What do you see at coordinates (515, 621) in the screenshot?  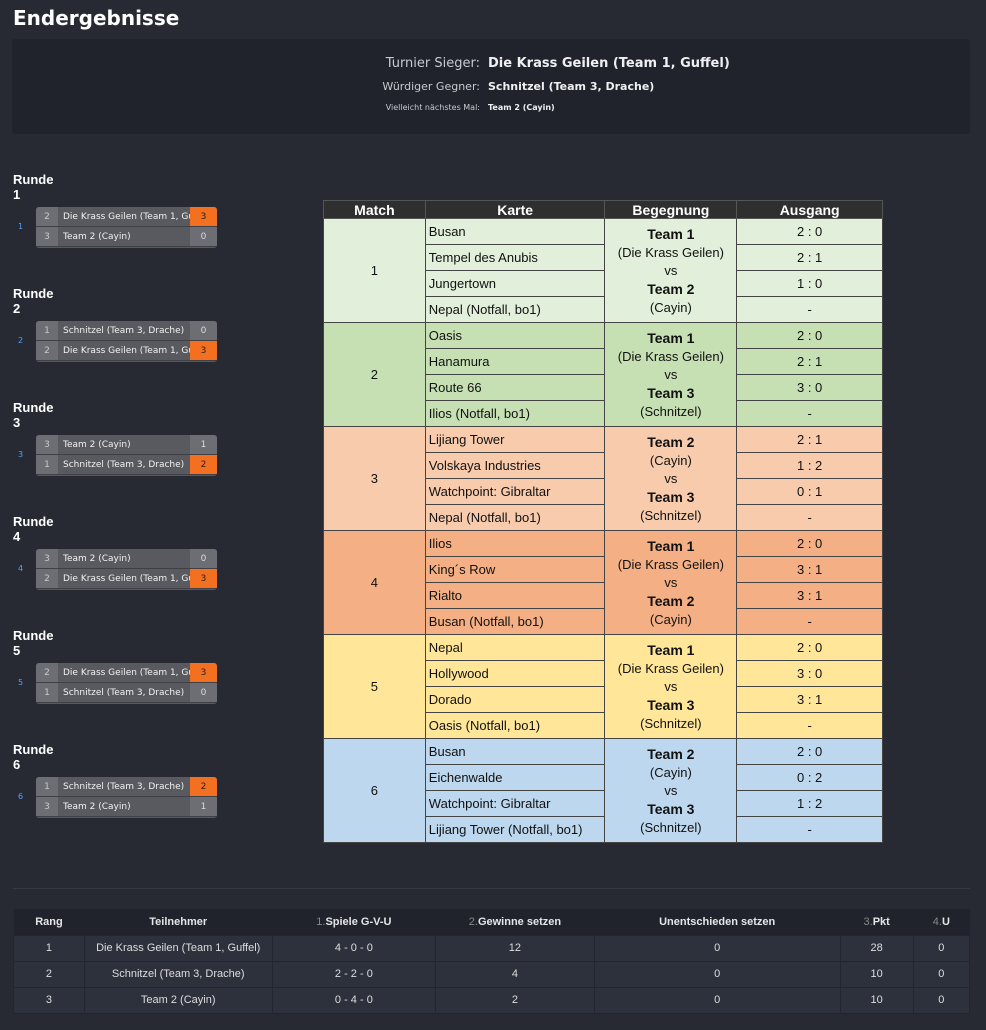 I see `map-name: Busan (Notfall, bo1)` at bounding box center [515, 621].